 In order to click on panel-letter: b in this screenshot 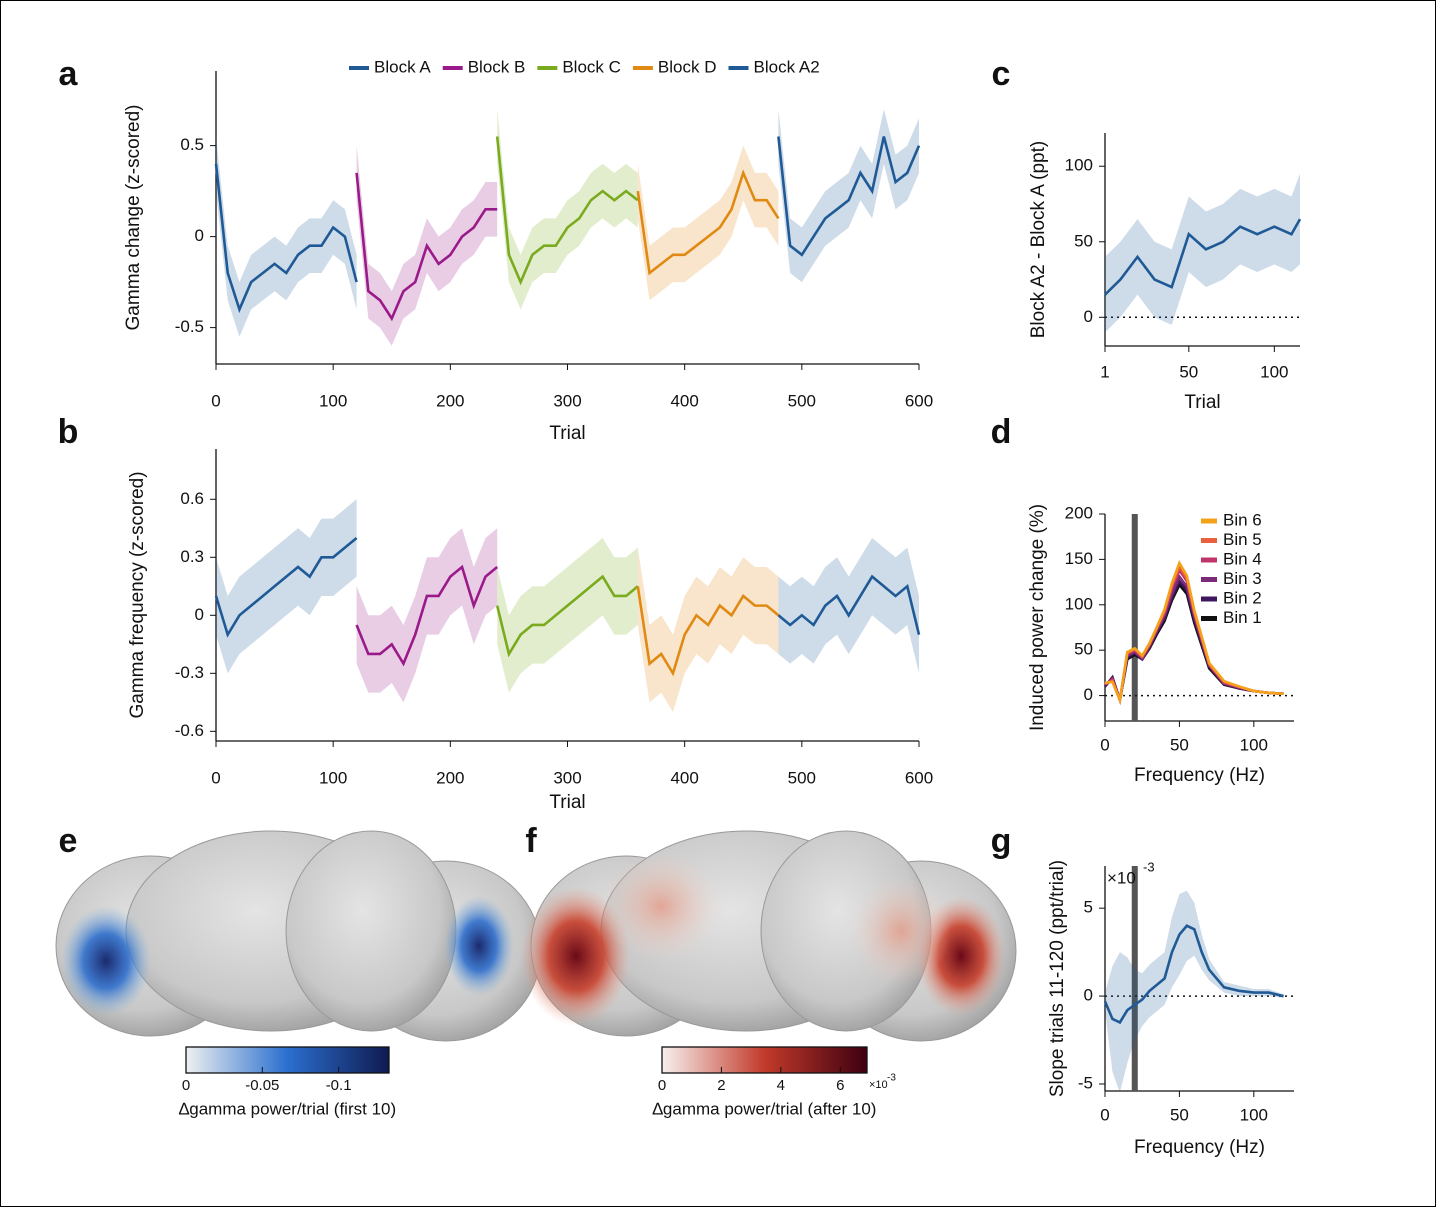, I will do `click(68, 432)`.